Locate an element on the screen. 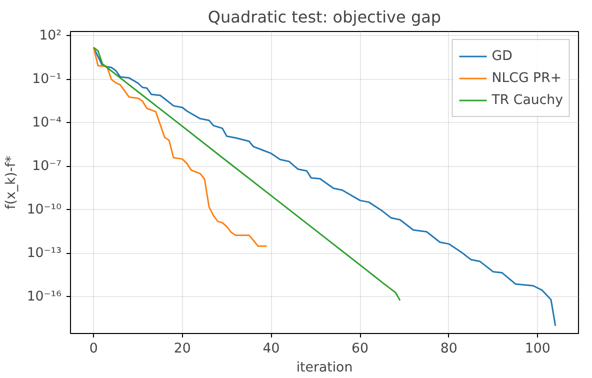 This screenshot has width=592, height=378. y-tick-label: 10⁻⁴ is located at coordinates (47, 122).